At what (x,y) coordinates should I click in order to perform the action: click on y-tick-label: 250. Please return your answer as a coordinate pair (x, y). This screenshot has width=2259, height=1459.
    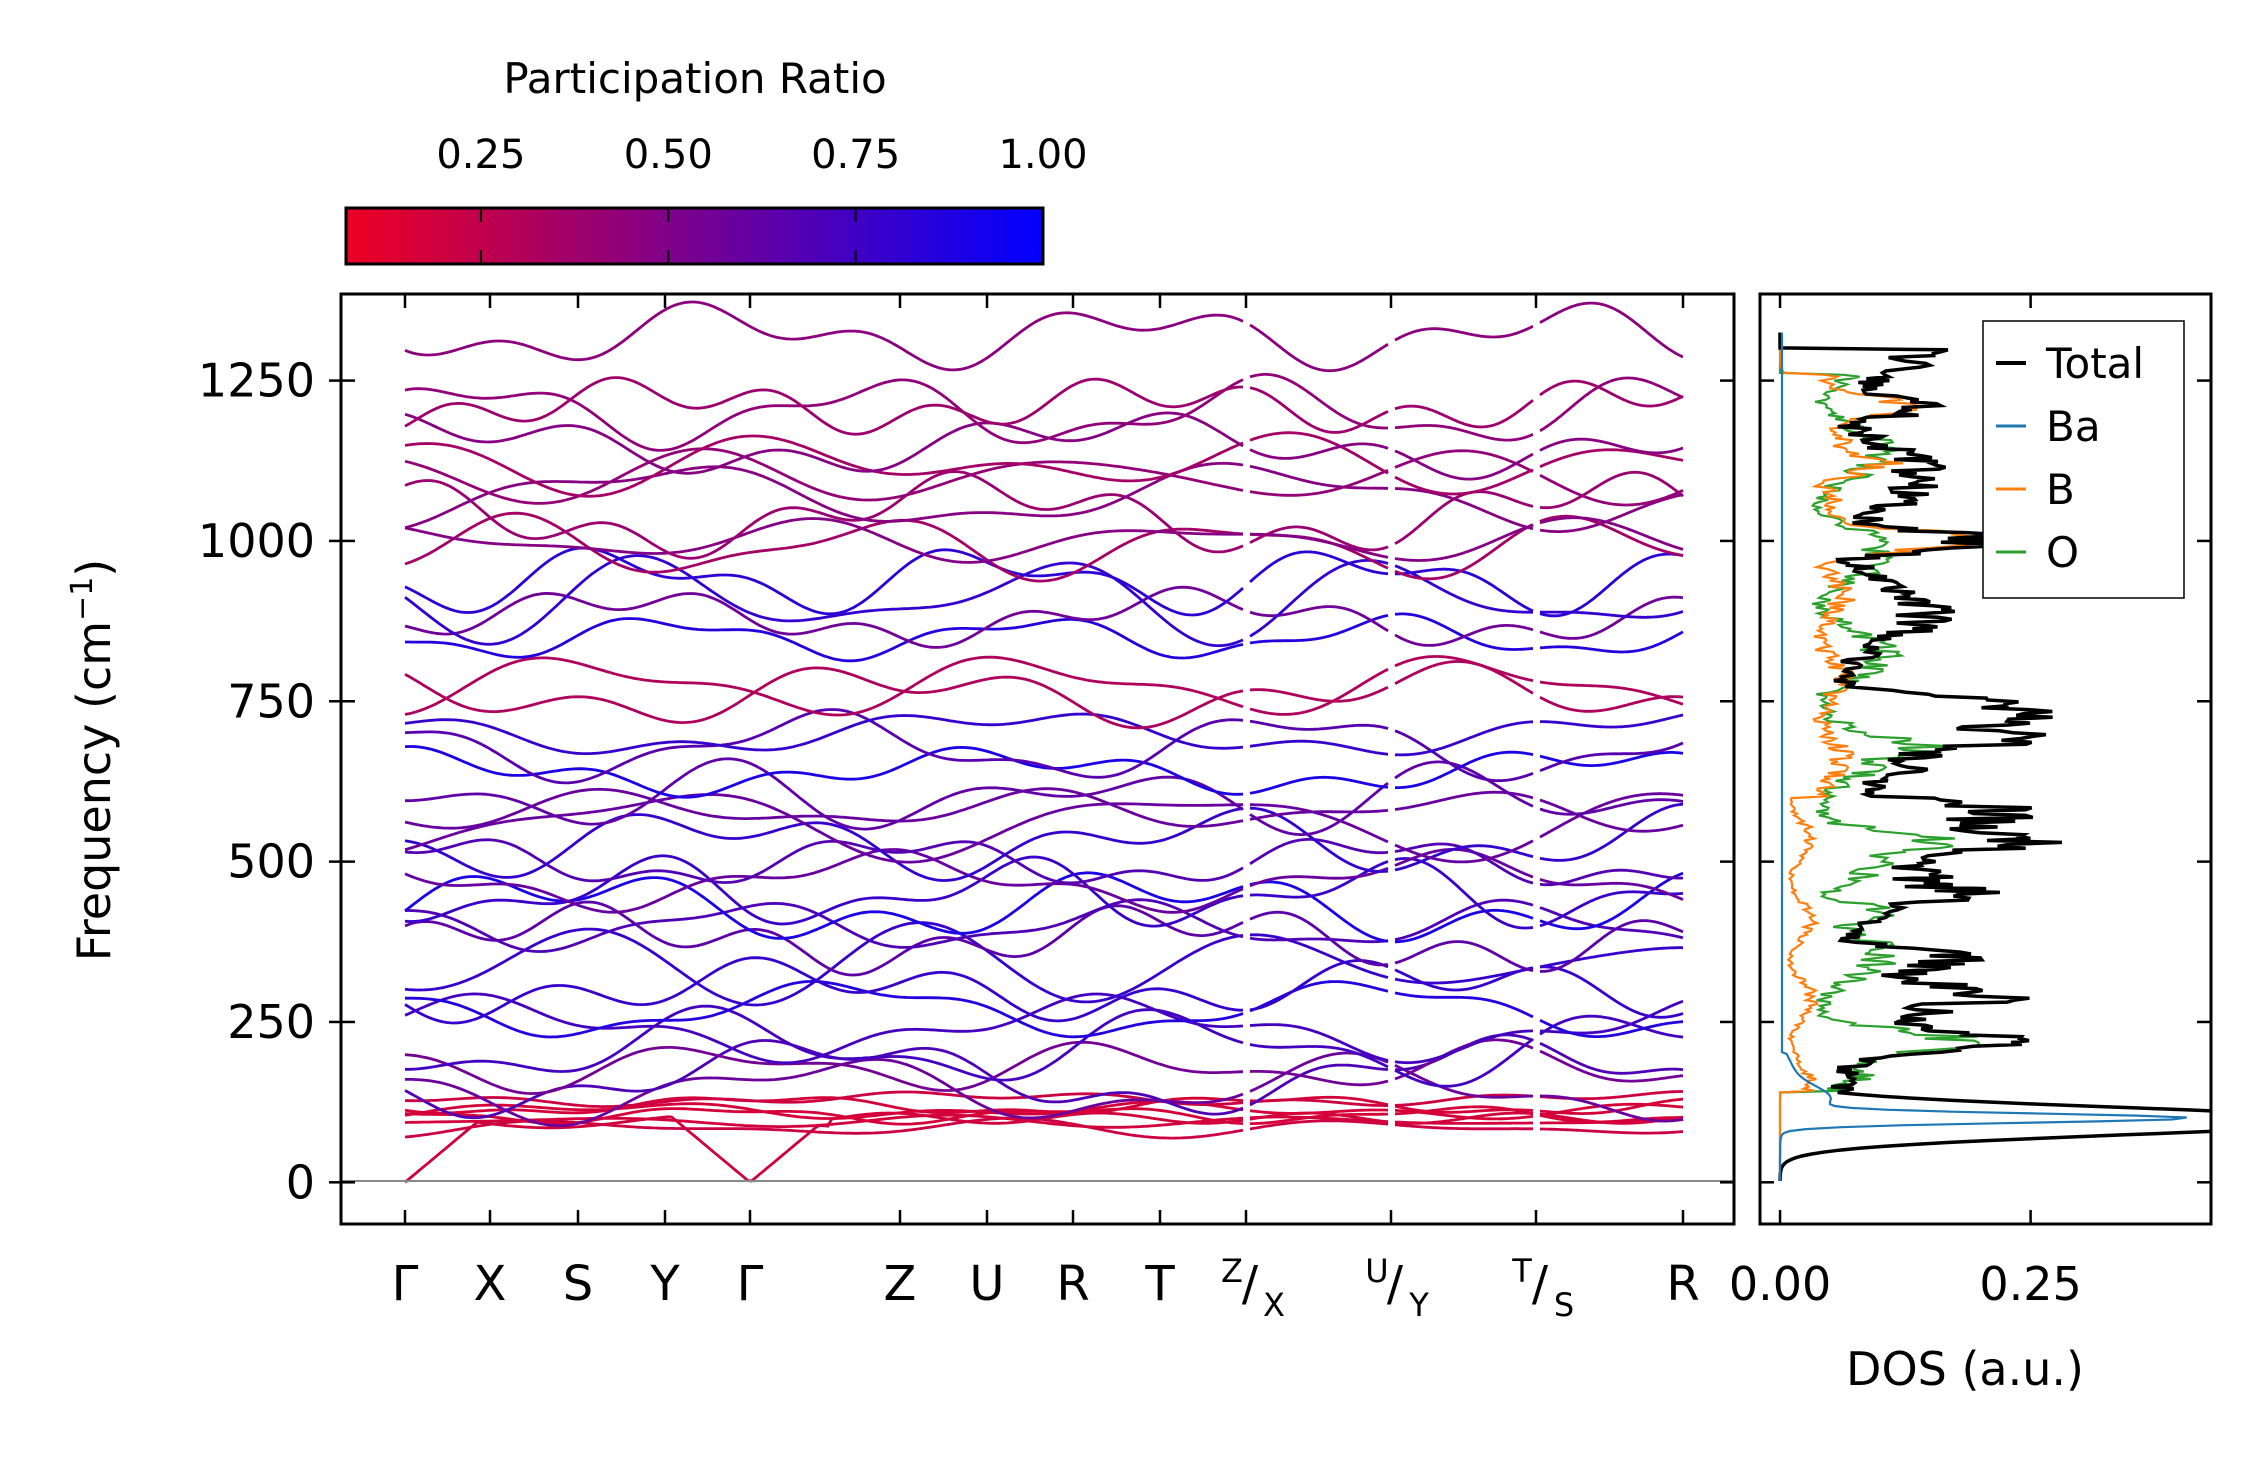
    Looking at the image, I should click on (271, 1022).